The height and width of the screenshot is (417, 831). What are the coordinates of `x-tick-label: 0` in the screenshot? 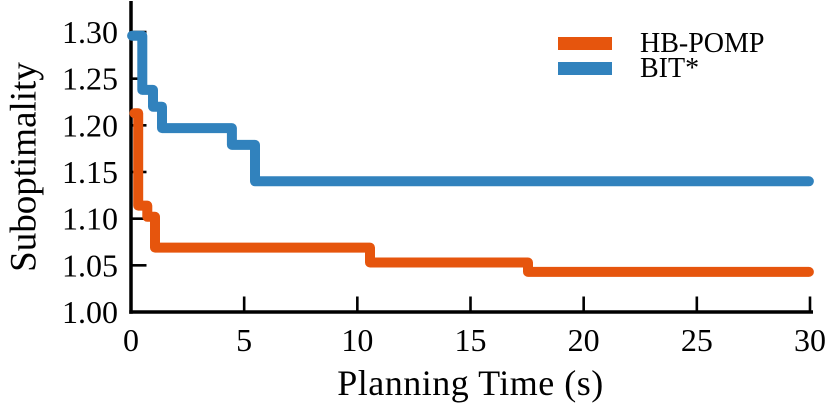 It's located at (131, 340).